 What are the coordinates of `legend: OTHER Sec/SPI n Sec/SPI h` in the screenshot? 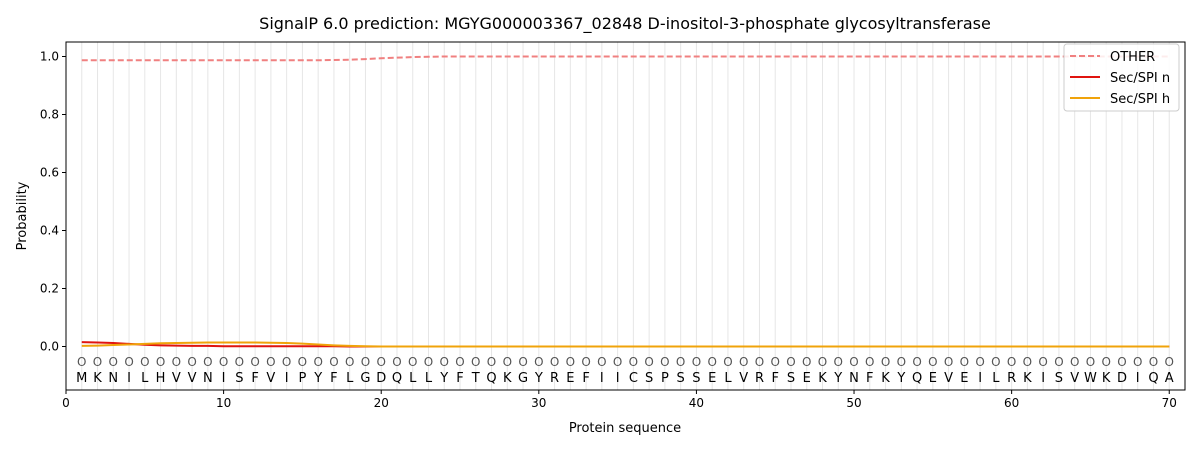 It's located at (1121, 77).